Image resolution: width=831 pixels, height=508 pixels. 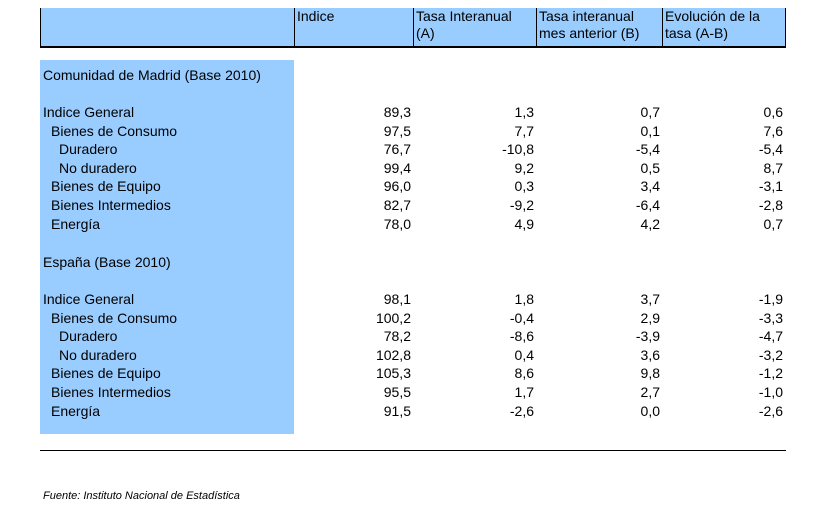 What do you see at coordinates (393, 354) in the screenshot?
I see `indice-value: 102,8` at bounding box center [393, 354].